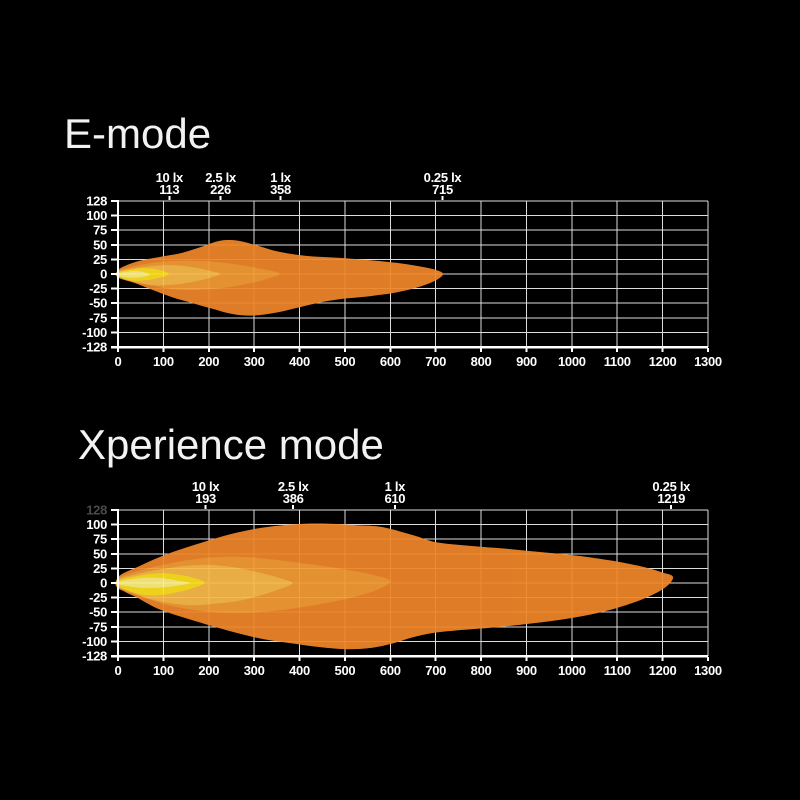 This screenshot has width=800, height=800. Describe the element at coordinates (220, 189) in the screenshot. I see `annotation-distance-label: 226` at that location.